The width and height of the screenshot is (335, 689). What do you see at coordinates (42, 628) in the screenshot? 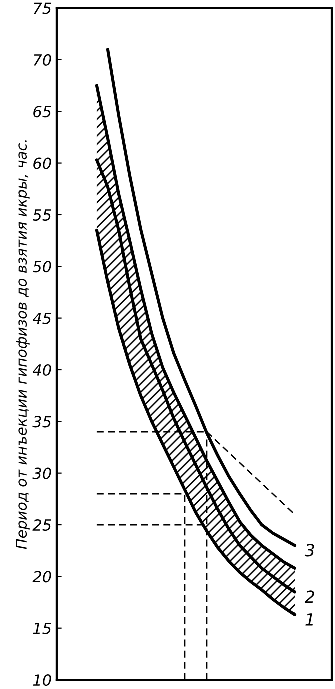
I see `y-tick-label: 15` at bounding box center [42, 628].